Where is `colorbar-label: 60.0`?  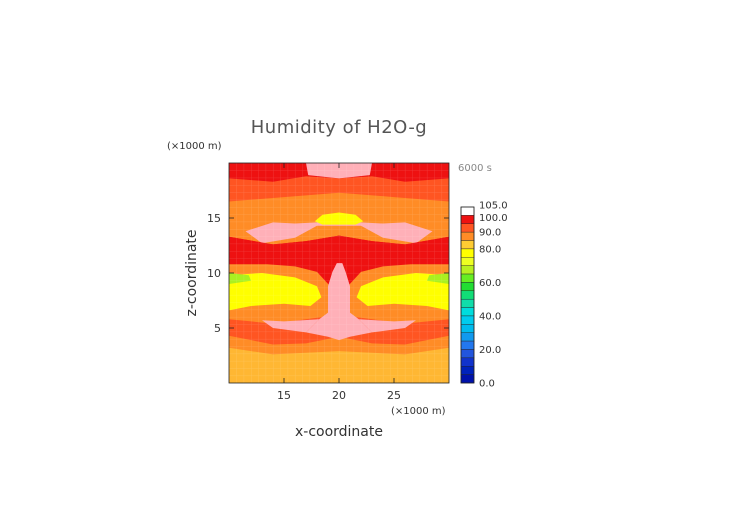 colorbar-label: 60.0 is located at coordinates (490, 283).